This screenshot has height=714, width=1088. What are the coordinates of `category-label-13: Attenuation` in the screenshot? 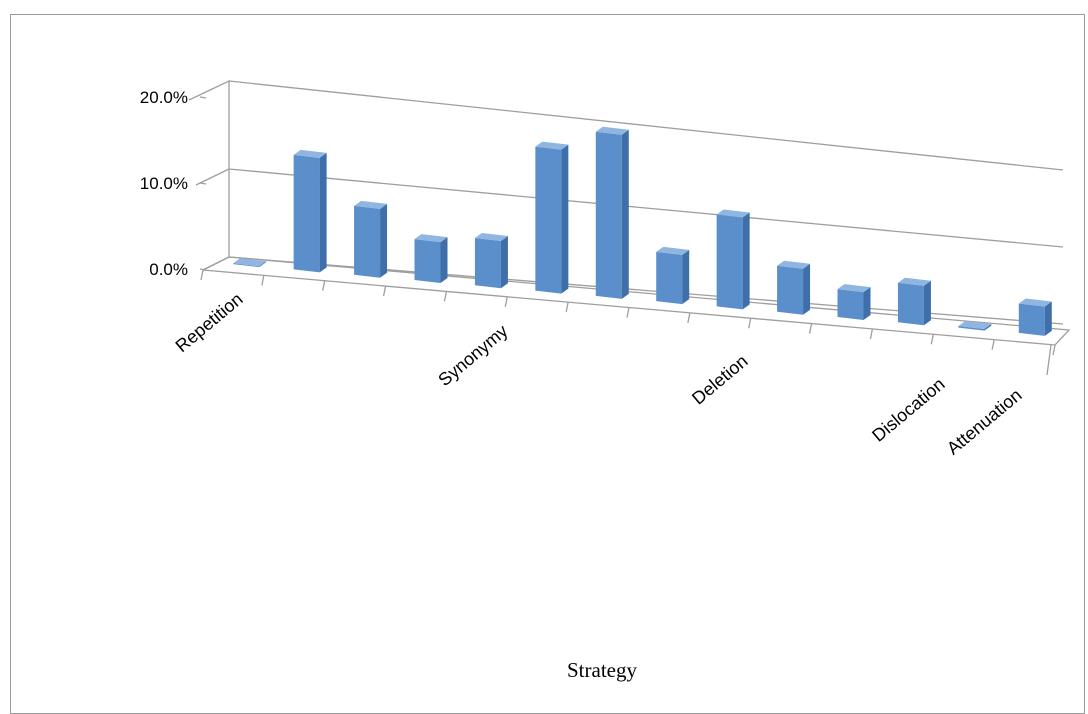 It's located at (984, 422).